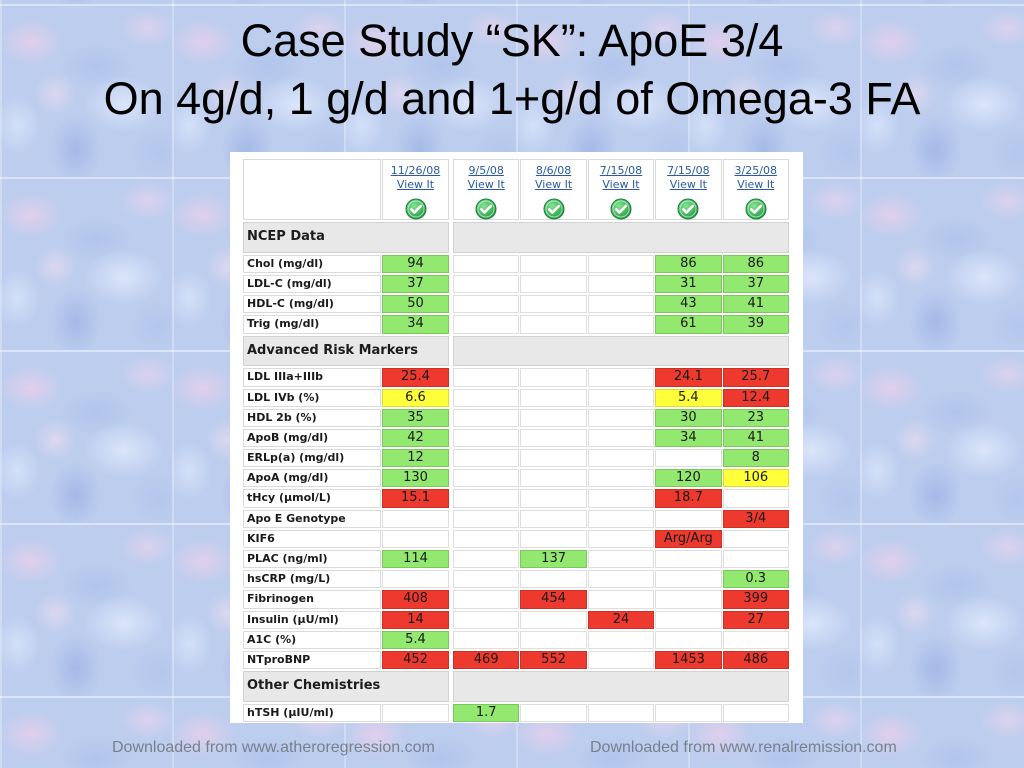  What do you see at coordinates (621, 619) in the screenshot?
I see `result-value-cell: 24` at bounding box center [621, 619].